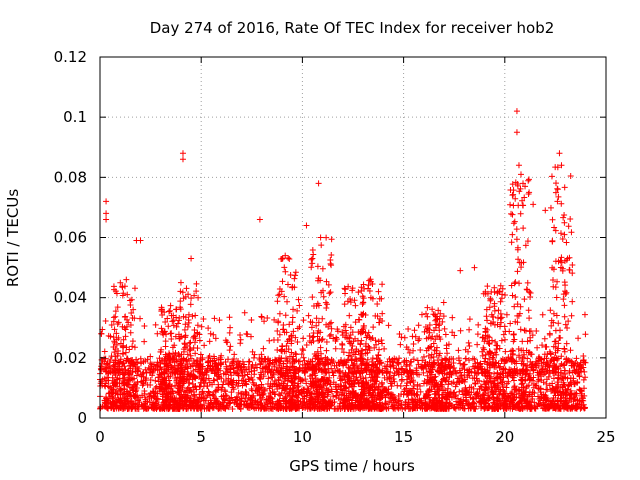 The image size is (640, 480). Describe the element at coordinates (70, 238) in the screenshot. I see `y-tick-label: 0.06` at that location.